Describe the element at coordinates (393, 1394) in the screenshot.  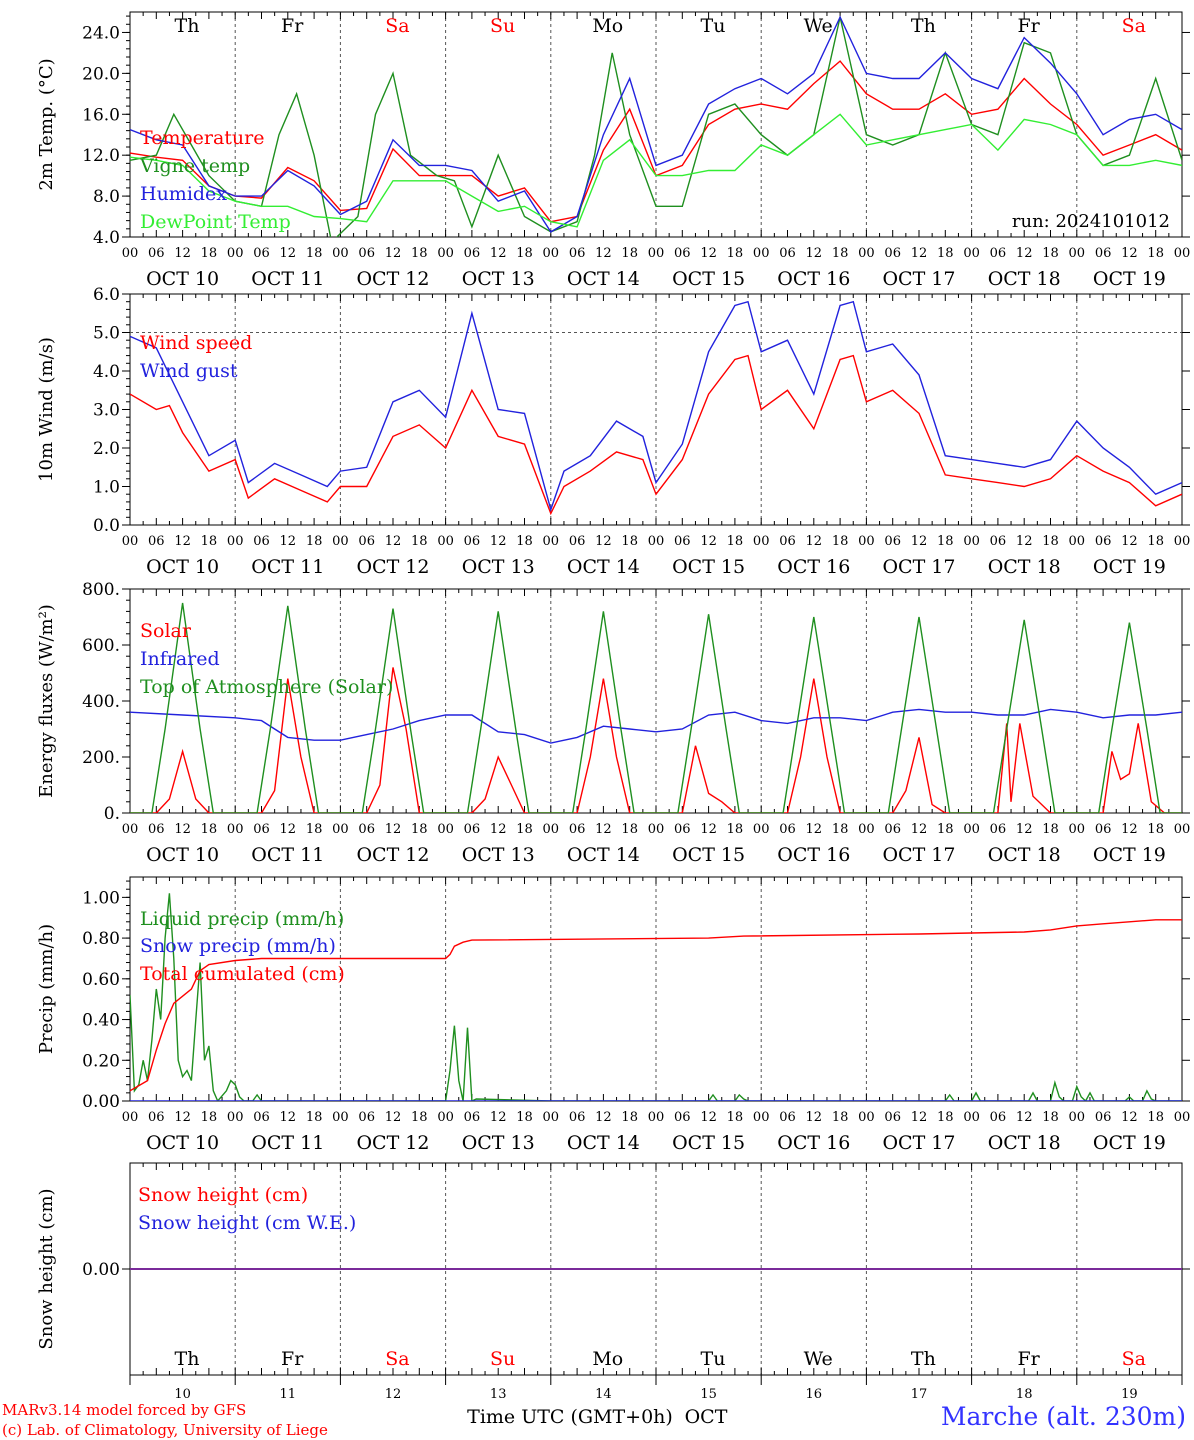
I see `day-number-label: 12` at that location.